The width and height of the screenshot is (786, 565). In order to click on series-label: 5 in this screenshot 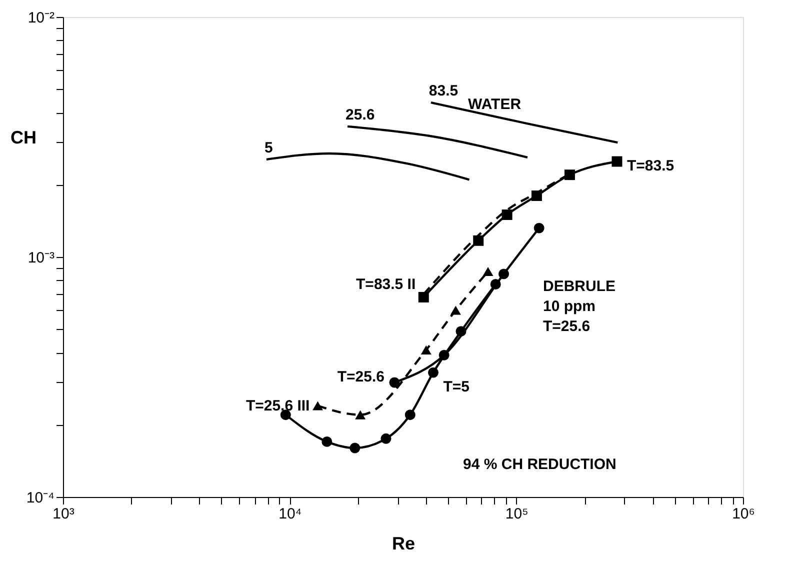, I will do `click(268, 147)`.